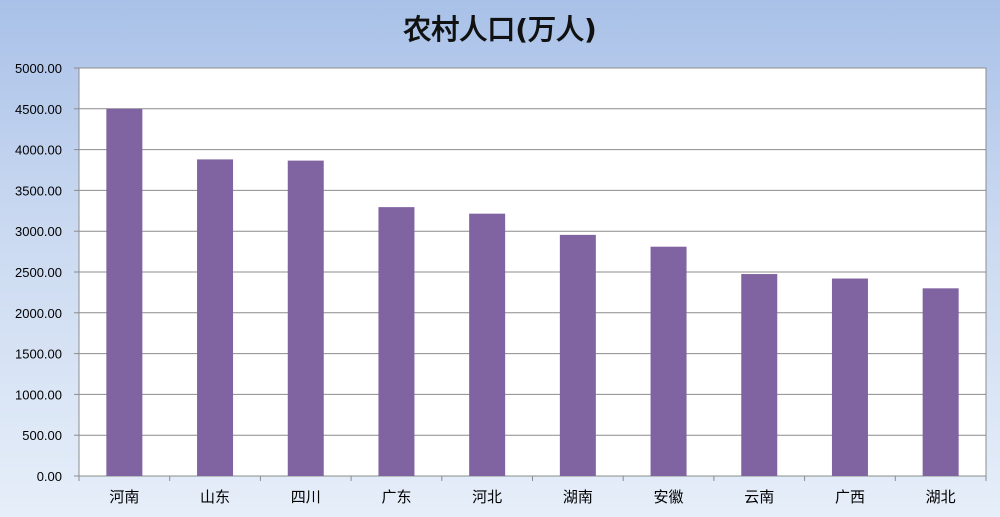  Describe the element at coordinates (669, 497) in the screenshot. I see `x-tick-label: 安徽` at that location.